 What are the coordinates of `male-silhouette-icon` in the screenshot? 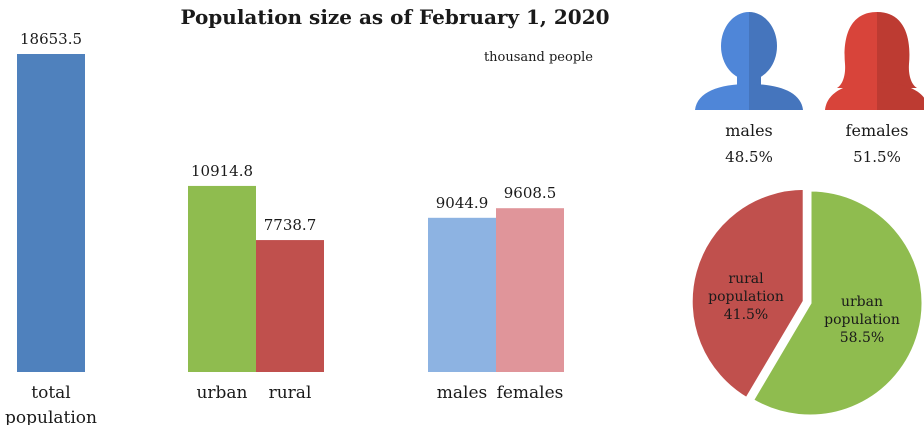 It's located at (749, 61).